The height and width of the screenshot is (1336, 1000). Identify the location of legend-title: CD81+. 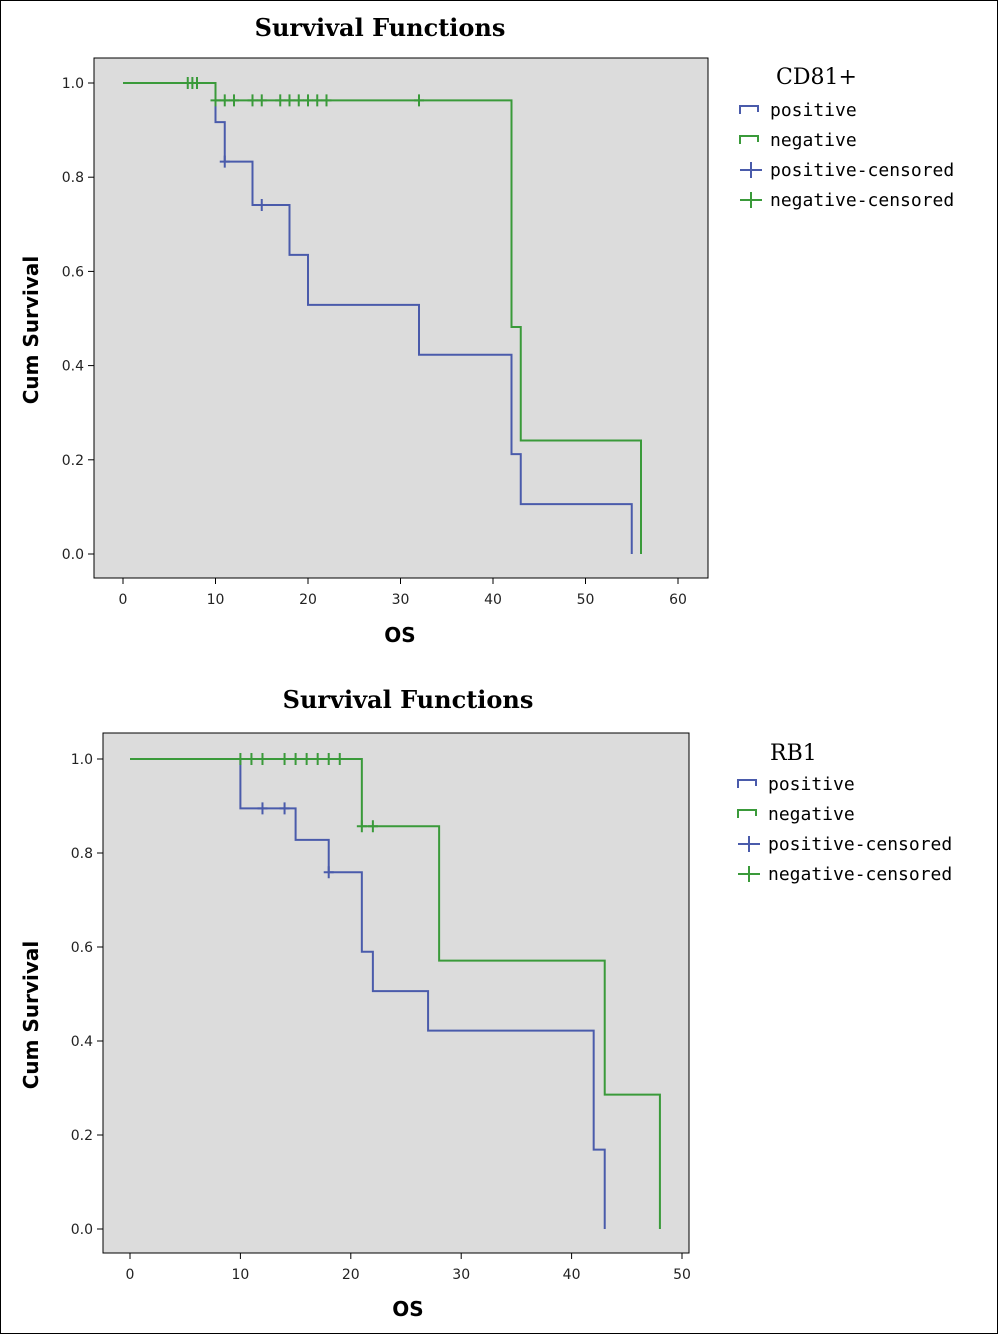
(816, 77).